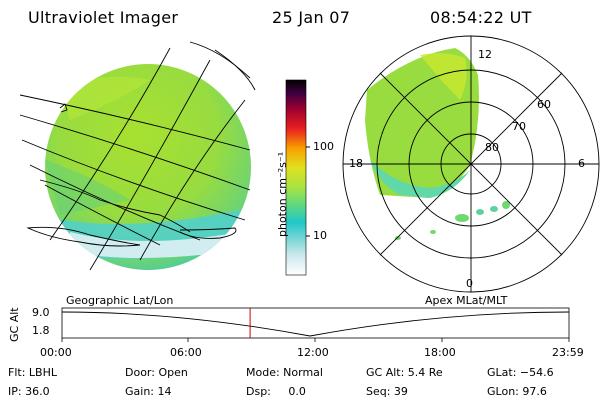 This screenshot has height=400, width=600. Describe the element at coordinates (297, 177) in the screenshot. I see `colorbar` at that location.